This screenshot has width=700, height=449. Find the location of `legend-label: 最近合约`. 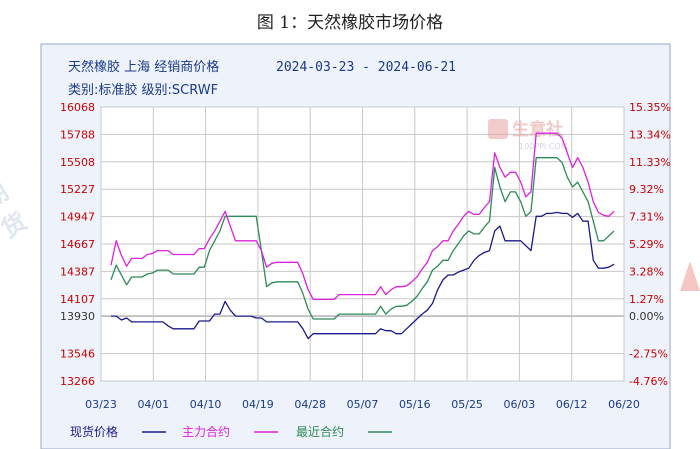

legend-label: 最近合约 is located at coordinates (320, 431).